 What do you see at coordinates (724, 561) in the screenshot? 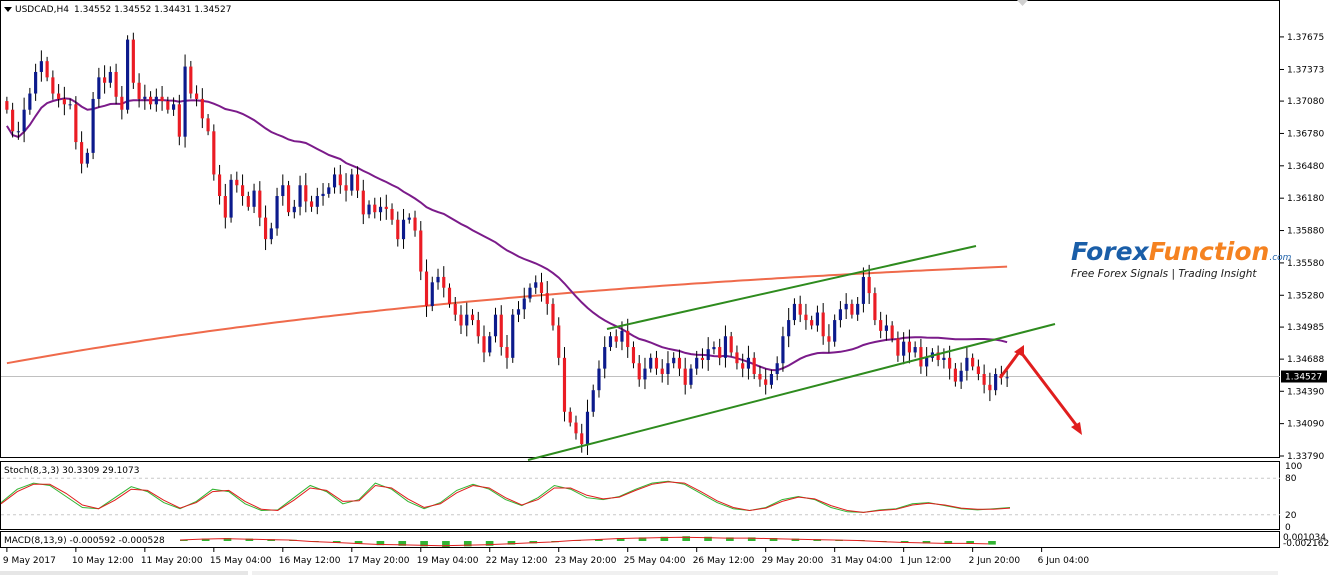
I see `time-tick-label: 26 May 12:00` at bounding box center [724, 561].